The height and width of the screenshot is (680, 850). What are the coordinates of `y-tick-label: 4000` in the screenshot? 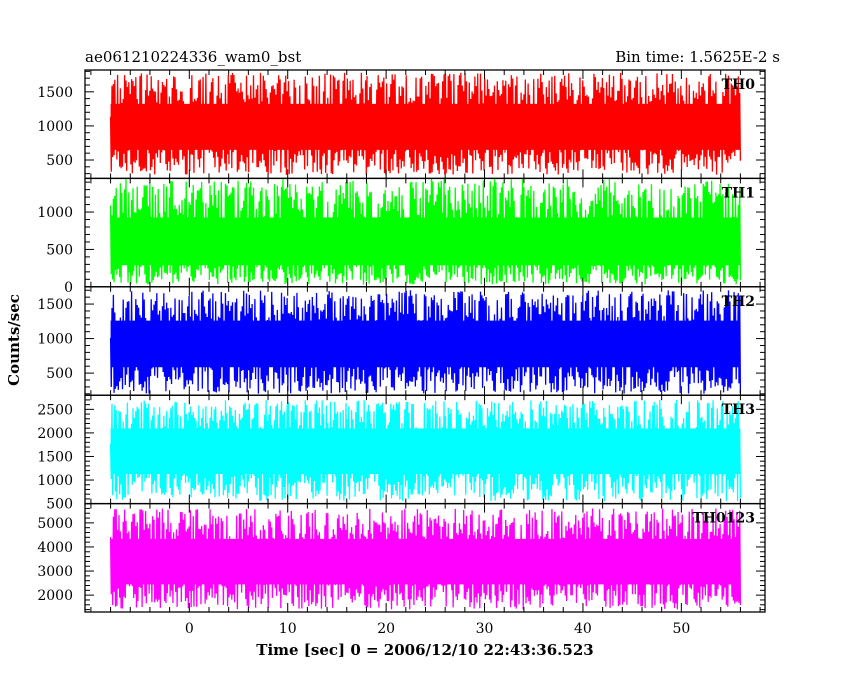 It's located at (55, 548).